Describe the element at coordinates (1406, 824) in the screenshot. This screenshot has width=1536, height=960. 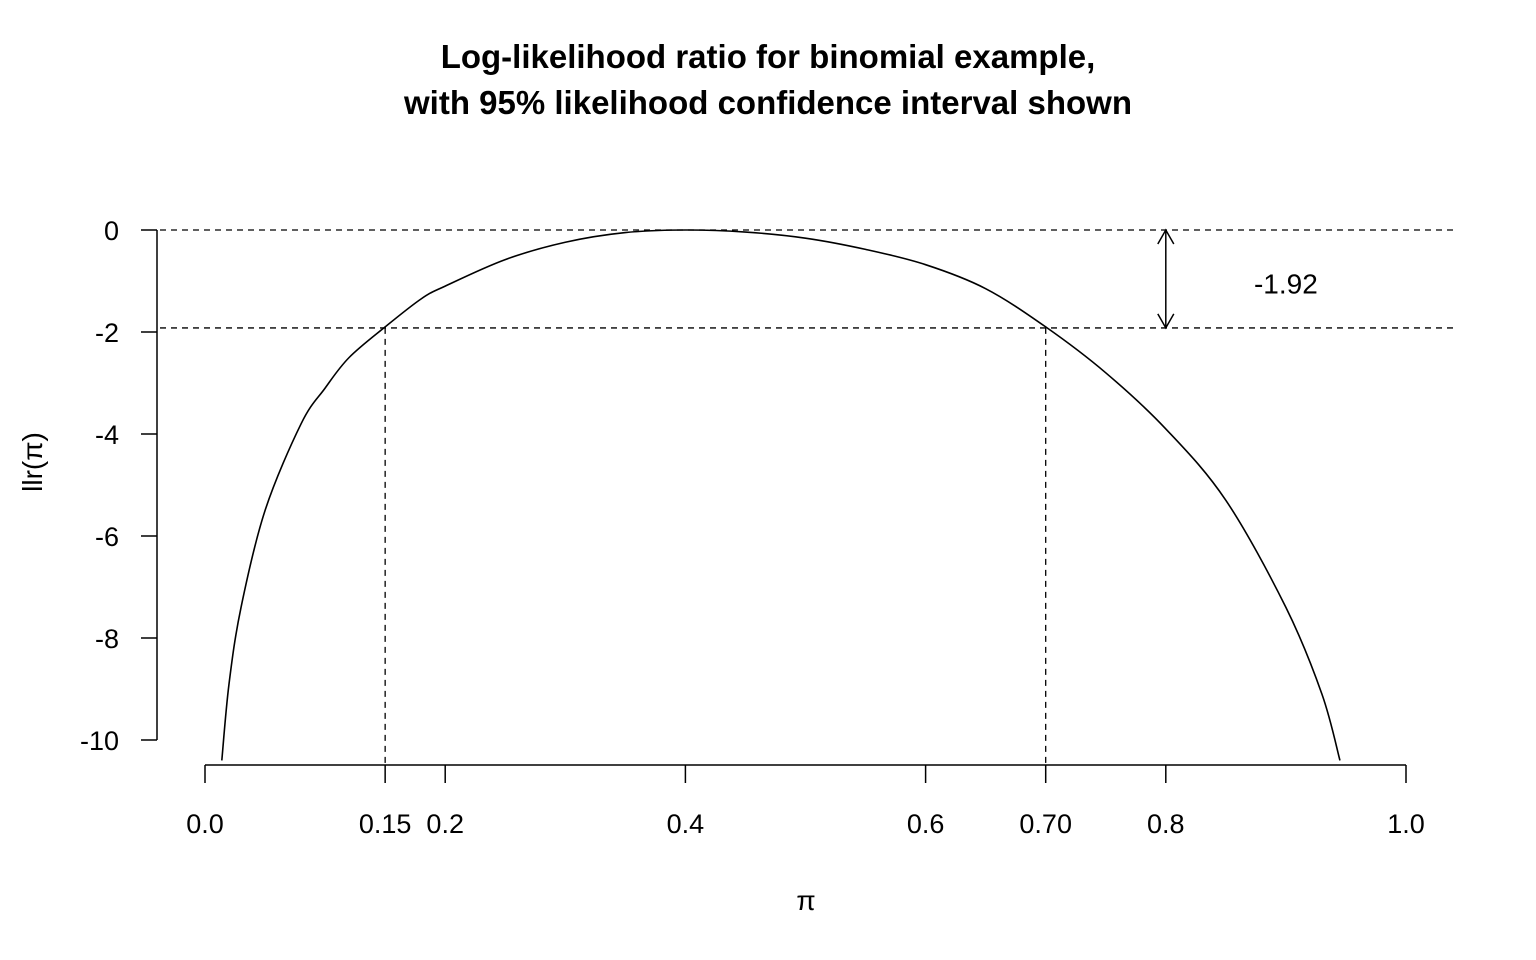
I see `x-tick-label-7: 1.0` at that location.